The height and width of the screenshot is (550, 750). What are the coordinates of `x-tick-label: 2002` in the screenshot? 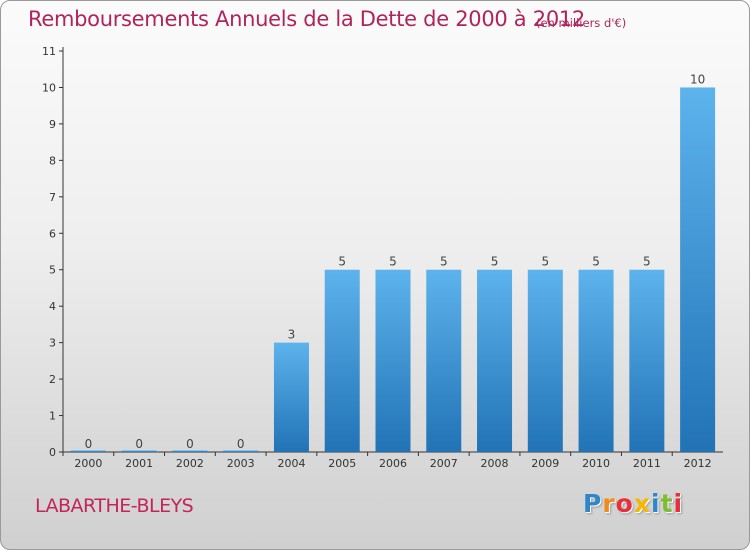 It's located at (190, 463).